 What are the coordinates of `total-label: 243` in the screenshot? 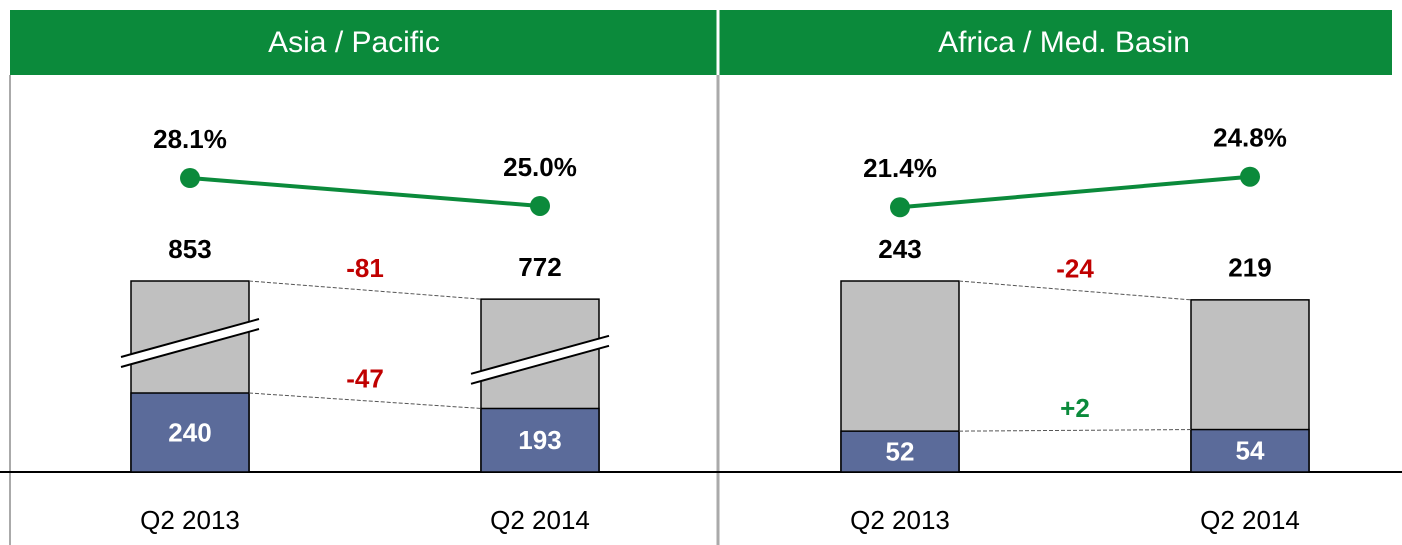 It's located at (899, 249).